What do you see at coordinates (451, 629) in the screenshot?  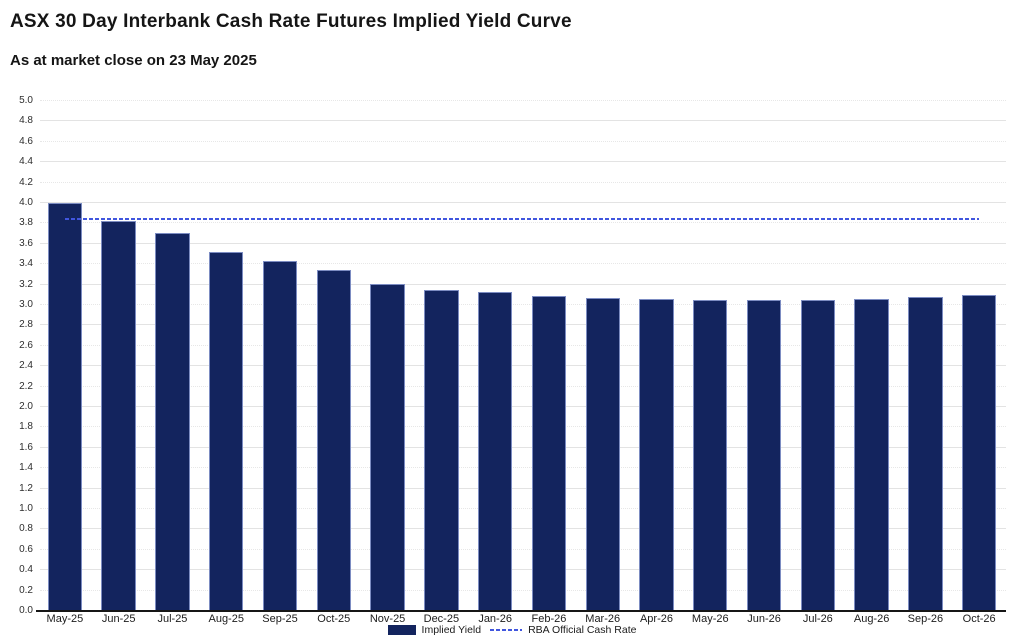 I see `legend-label: Implied Yield` at bounding box center [451, 629].